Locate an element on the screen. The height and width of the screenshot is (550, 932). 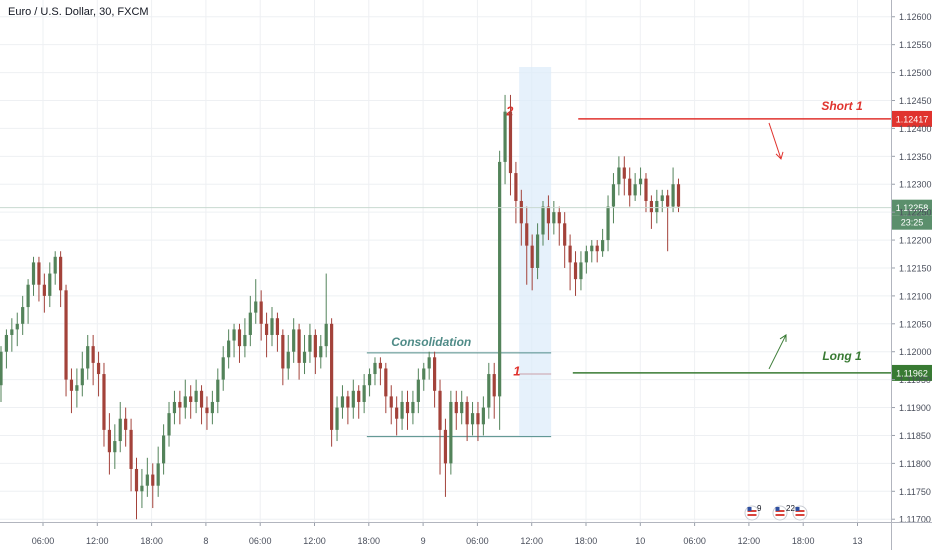
y-tick-label: 1.11850 is located at coordinates (915, 436).